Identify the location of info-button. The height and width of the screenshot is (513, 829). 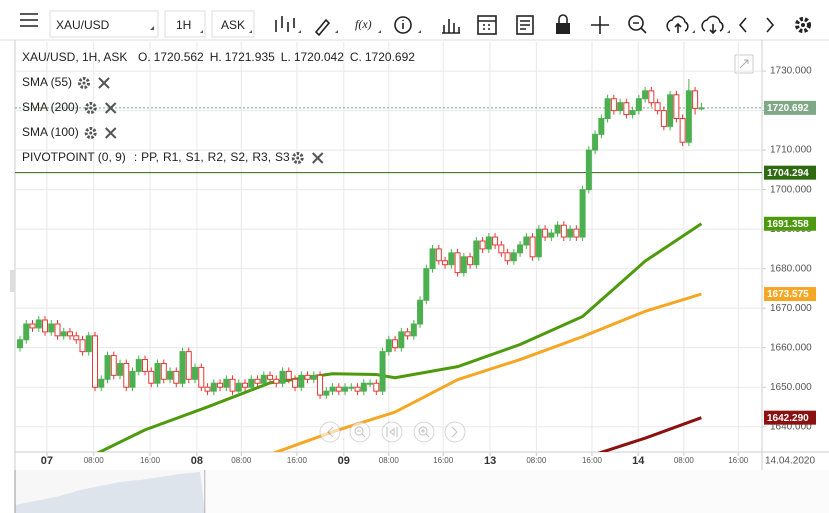
(407, 25).